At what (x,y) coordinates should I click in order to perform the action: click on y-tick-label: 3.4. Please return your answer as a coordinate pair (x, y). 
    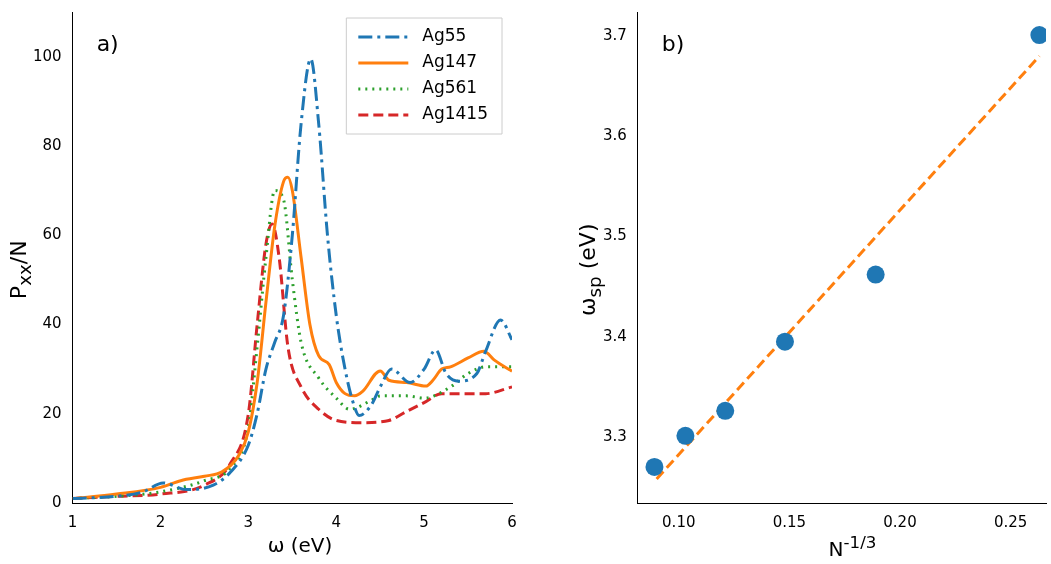
    Looking at the image, I should click on (615, 335).